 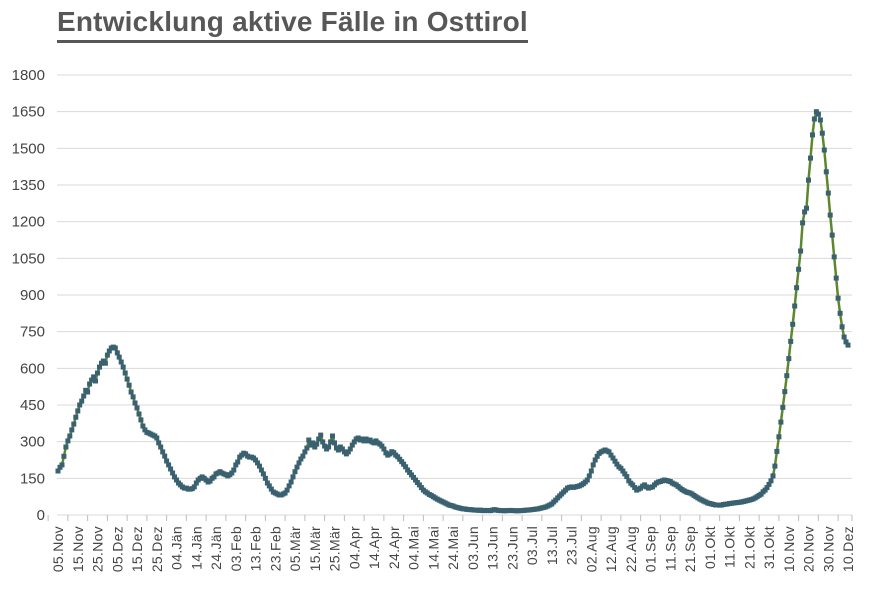 What do you see at coordinates (41, 515) in the screenshot?
I see `y-axis-tick-label: 0` at bounding box center [41, 515].